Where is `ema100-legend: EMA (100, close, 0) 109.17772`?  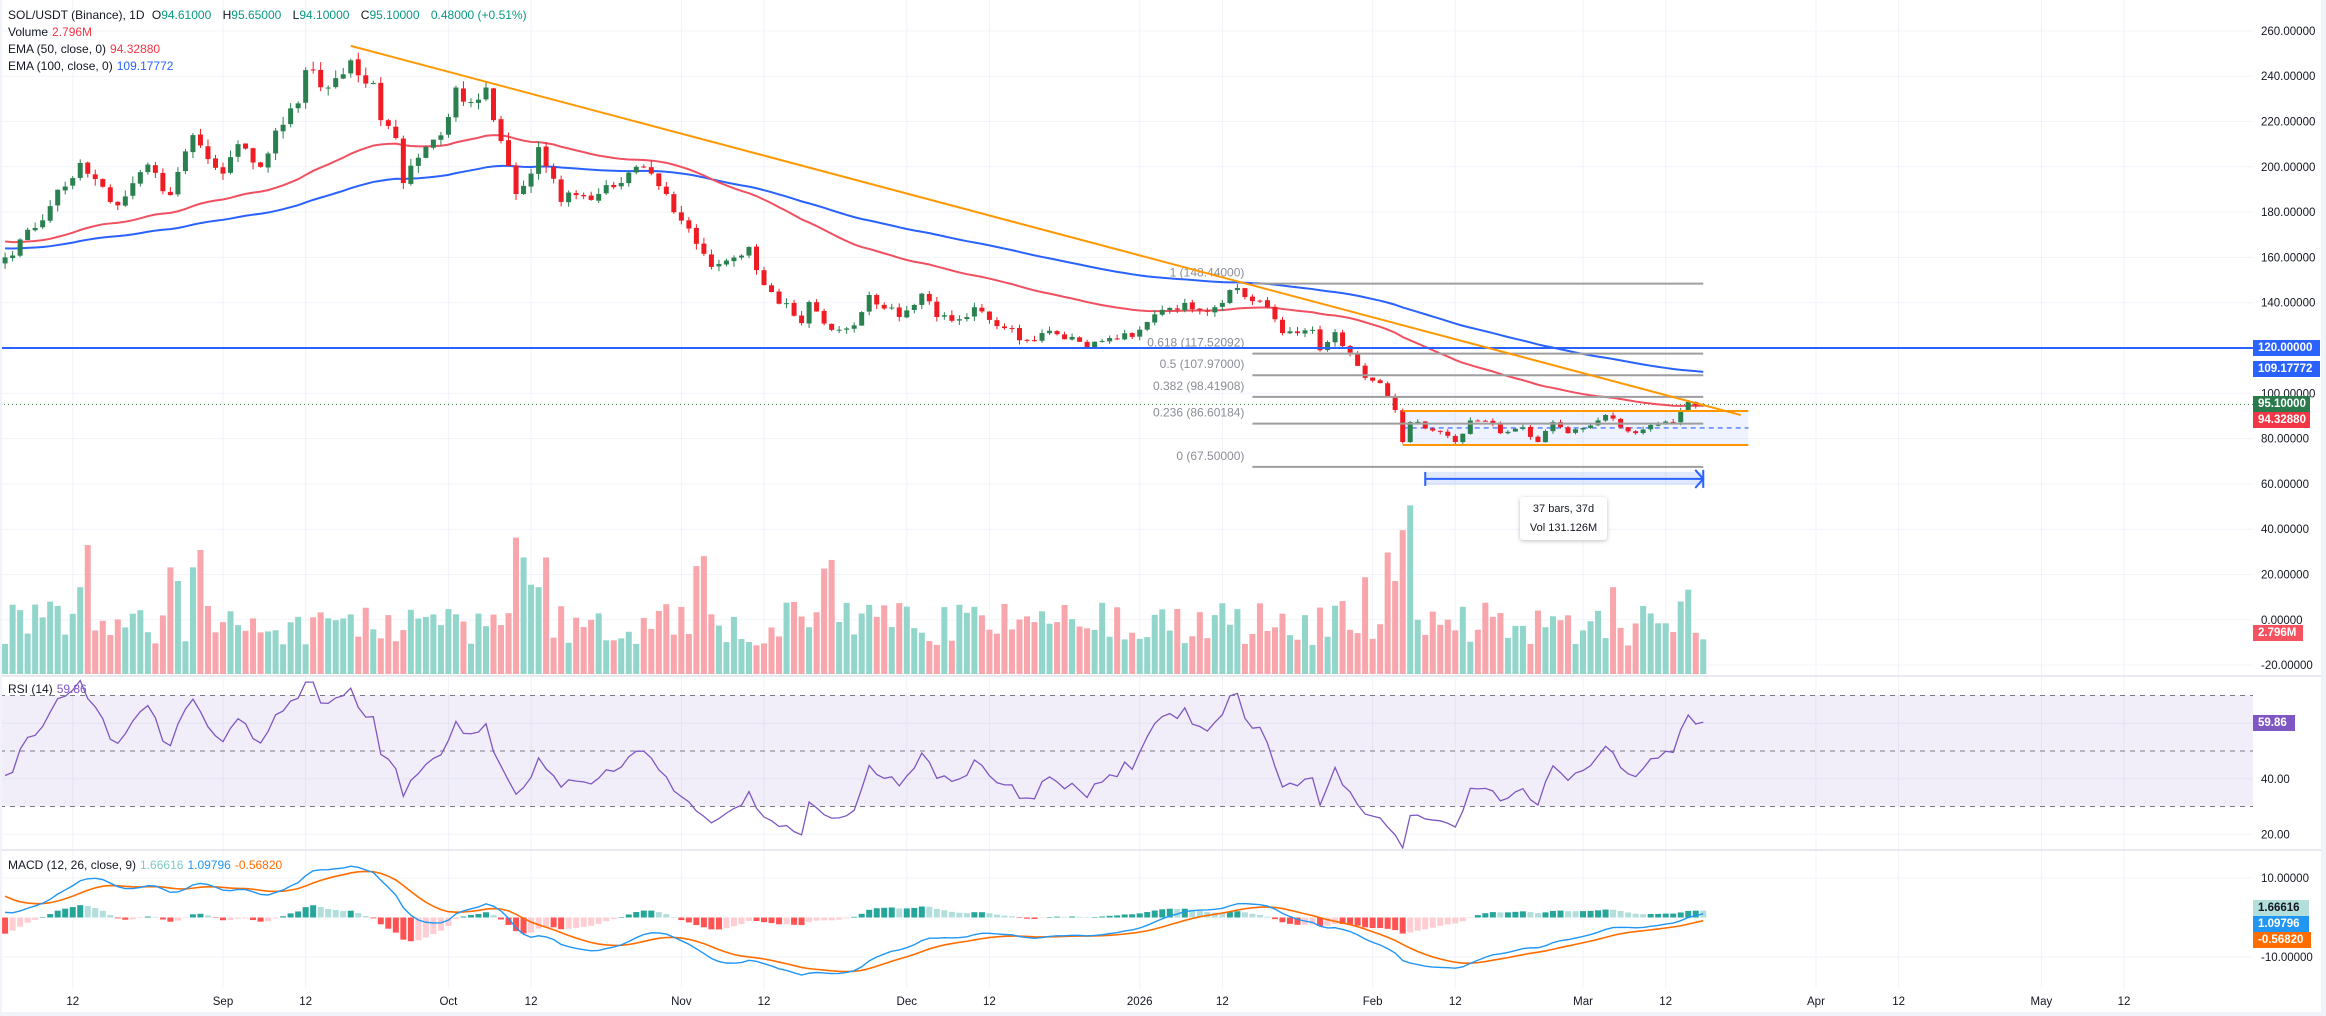 ema100-legend: EMA (100, close, 0) 109.17772 is located at coordinates (92, 66).